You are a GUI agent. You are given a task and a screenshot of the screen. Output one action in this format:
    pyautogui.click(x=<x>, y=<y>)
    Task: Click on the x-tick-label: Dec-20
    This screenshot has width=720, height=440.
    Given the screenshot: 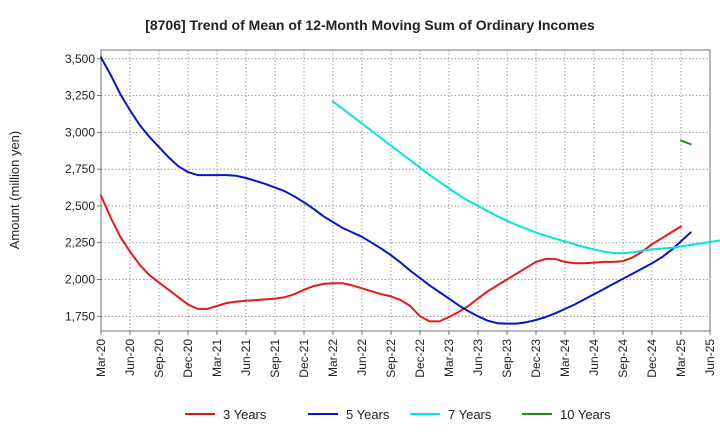 What is the action you would take?
    pyautogui.click(x=188, y=358)
    